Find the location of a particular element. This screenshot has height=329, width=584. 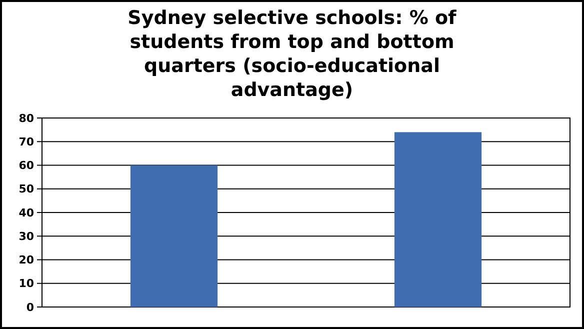

y-tick-label: 10 is located at coordinates (26, 283).